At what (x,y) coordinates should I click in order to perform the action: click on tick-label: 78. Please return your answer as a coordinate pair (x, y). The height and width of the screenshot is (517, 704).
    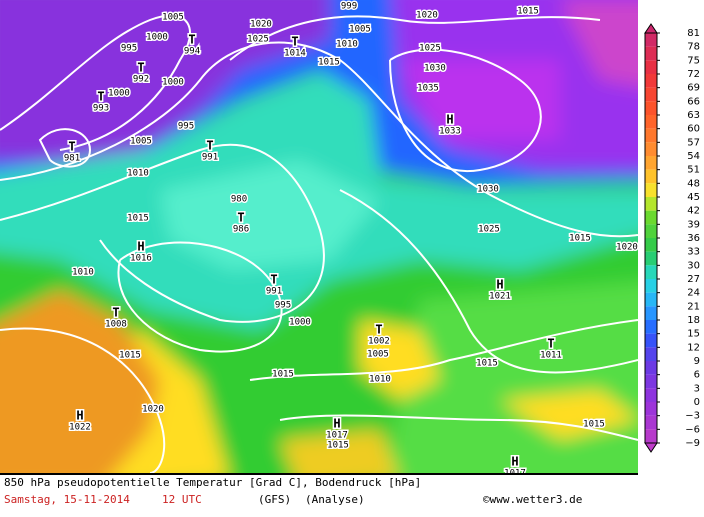
    Looking at the image, I should click on (693, 47).